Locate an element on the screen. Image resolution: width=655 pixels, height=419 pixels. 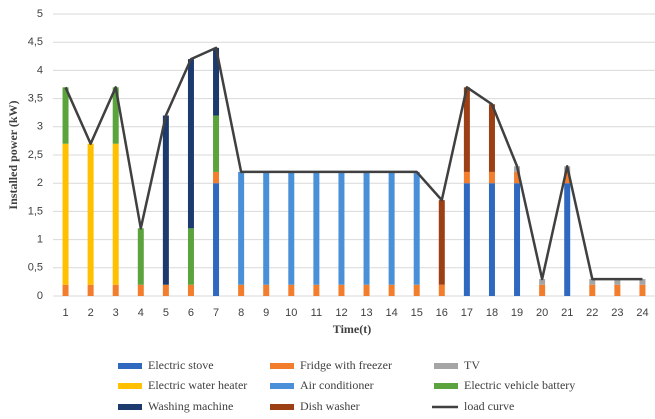
x-tick-label: 23 is located at coordinates (617, 313).